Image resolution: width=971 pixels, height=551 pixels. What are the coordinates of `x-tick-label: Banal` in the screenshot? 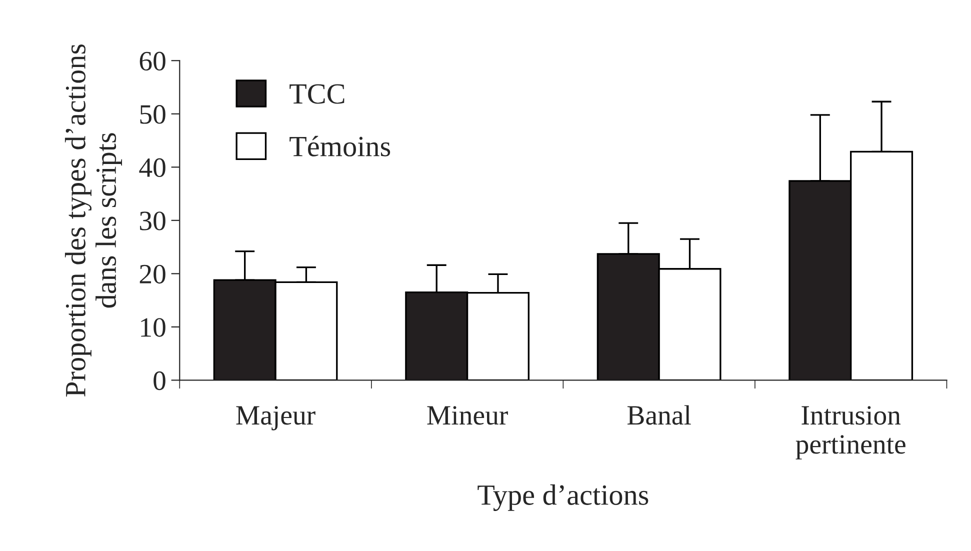 It's located at (659, 415).